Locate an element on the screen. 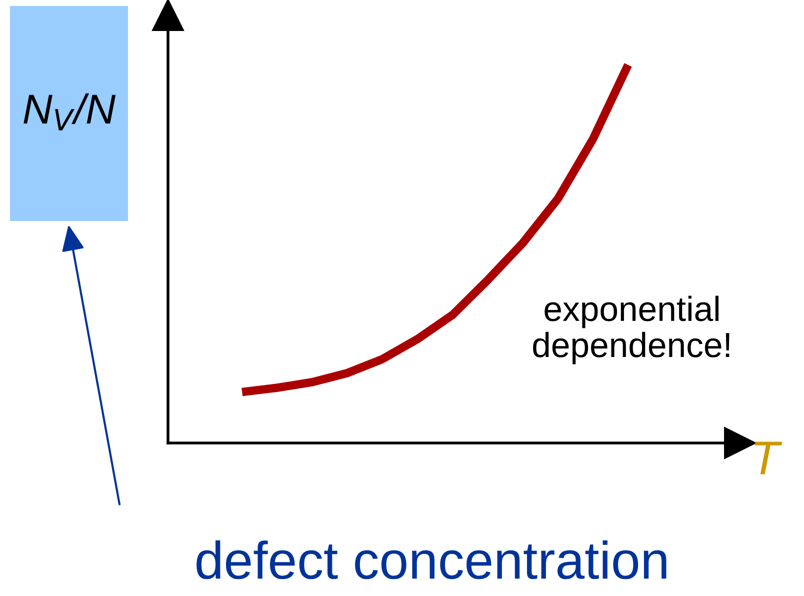  x-axis-title: T is located at coordinates (768, 458).